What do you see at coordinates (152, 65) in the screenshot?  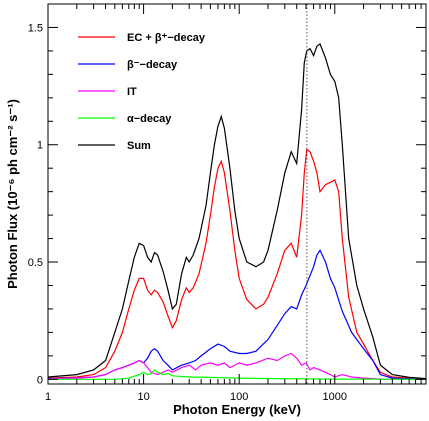 I see `legend-label-1: β⁻−decay` at bounding box center [152, 65].